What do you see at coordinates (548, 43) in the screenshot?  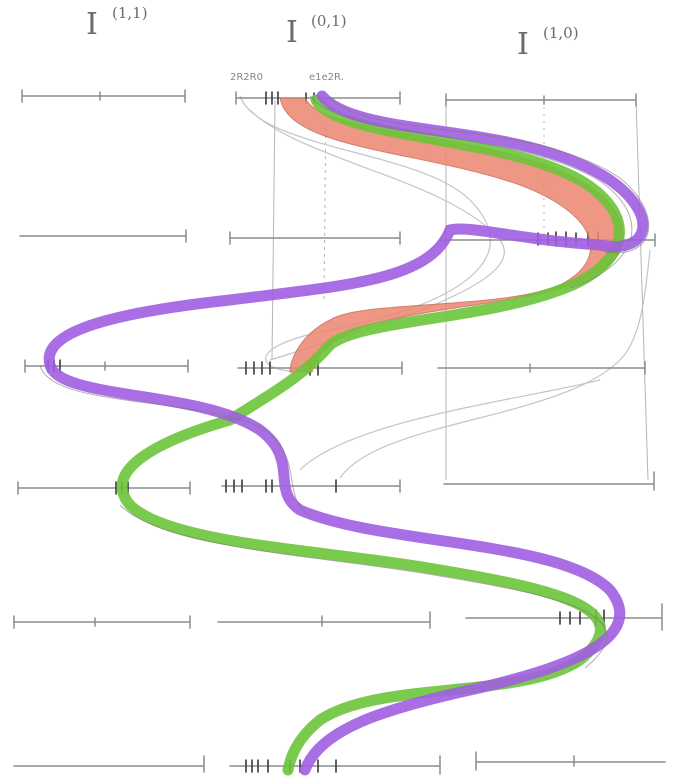 I see `column-heading-3: I (1,0)` at bounding box center [548, 43].